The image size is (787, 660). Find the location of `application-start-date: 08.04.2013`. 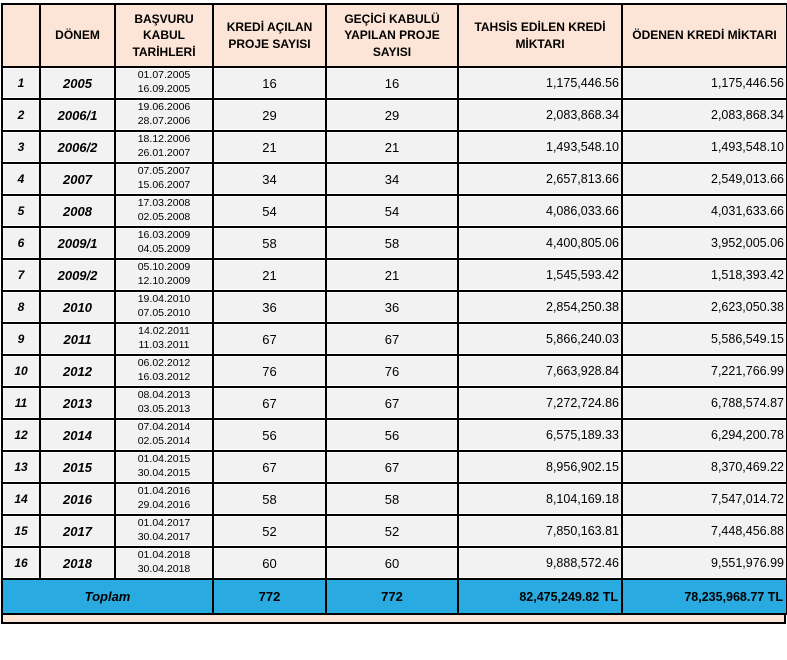

application-start-date: 08.04.2013 is located at coordinates (164, 395).